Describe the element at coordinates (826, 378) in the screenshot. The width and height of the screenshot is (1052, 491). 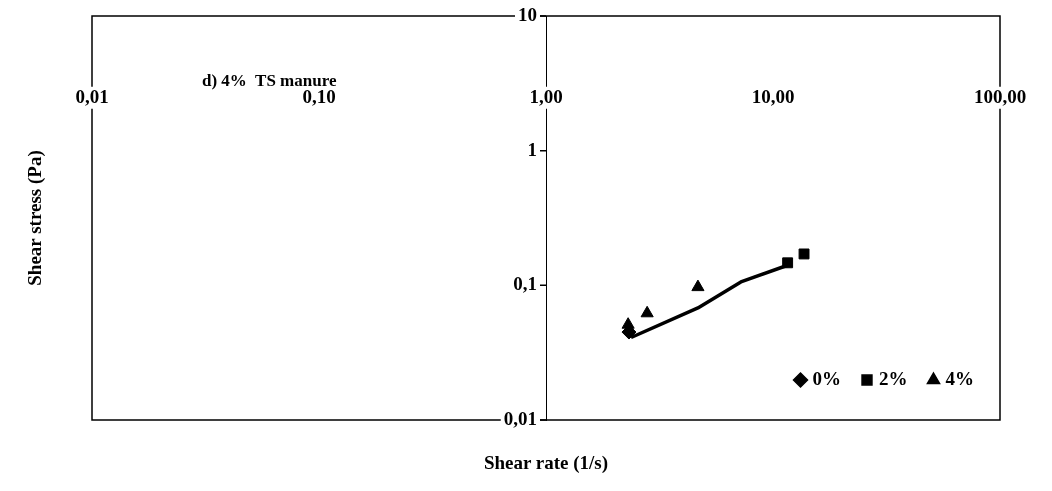
I see `legend-label: 0%` at that location.